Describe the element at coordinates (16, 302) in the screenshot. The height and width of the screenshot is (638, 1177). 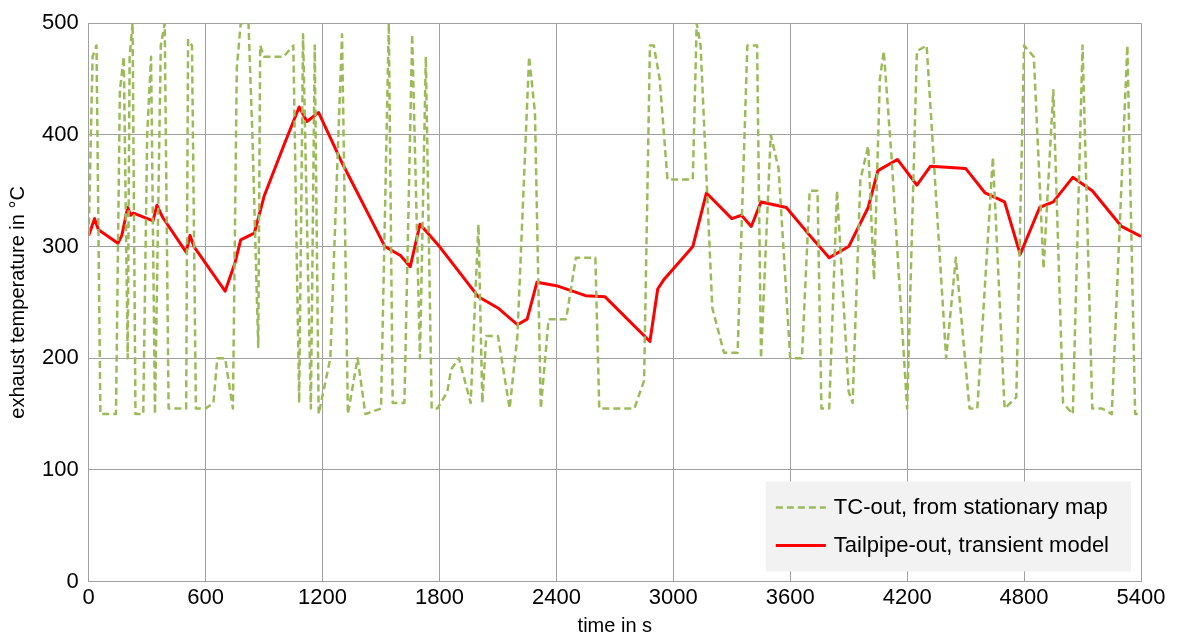
I see `y-axis-title: exhaust temperature in °C` at that location.